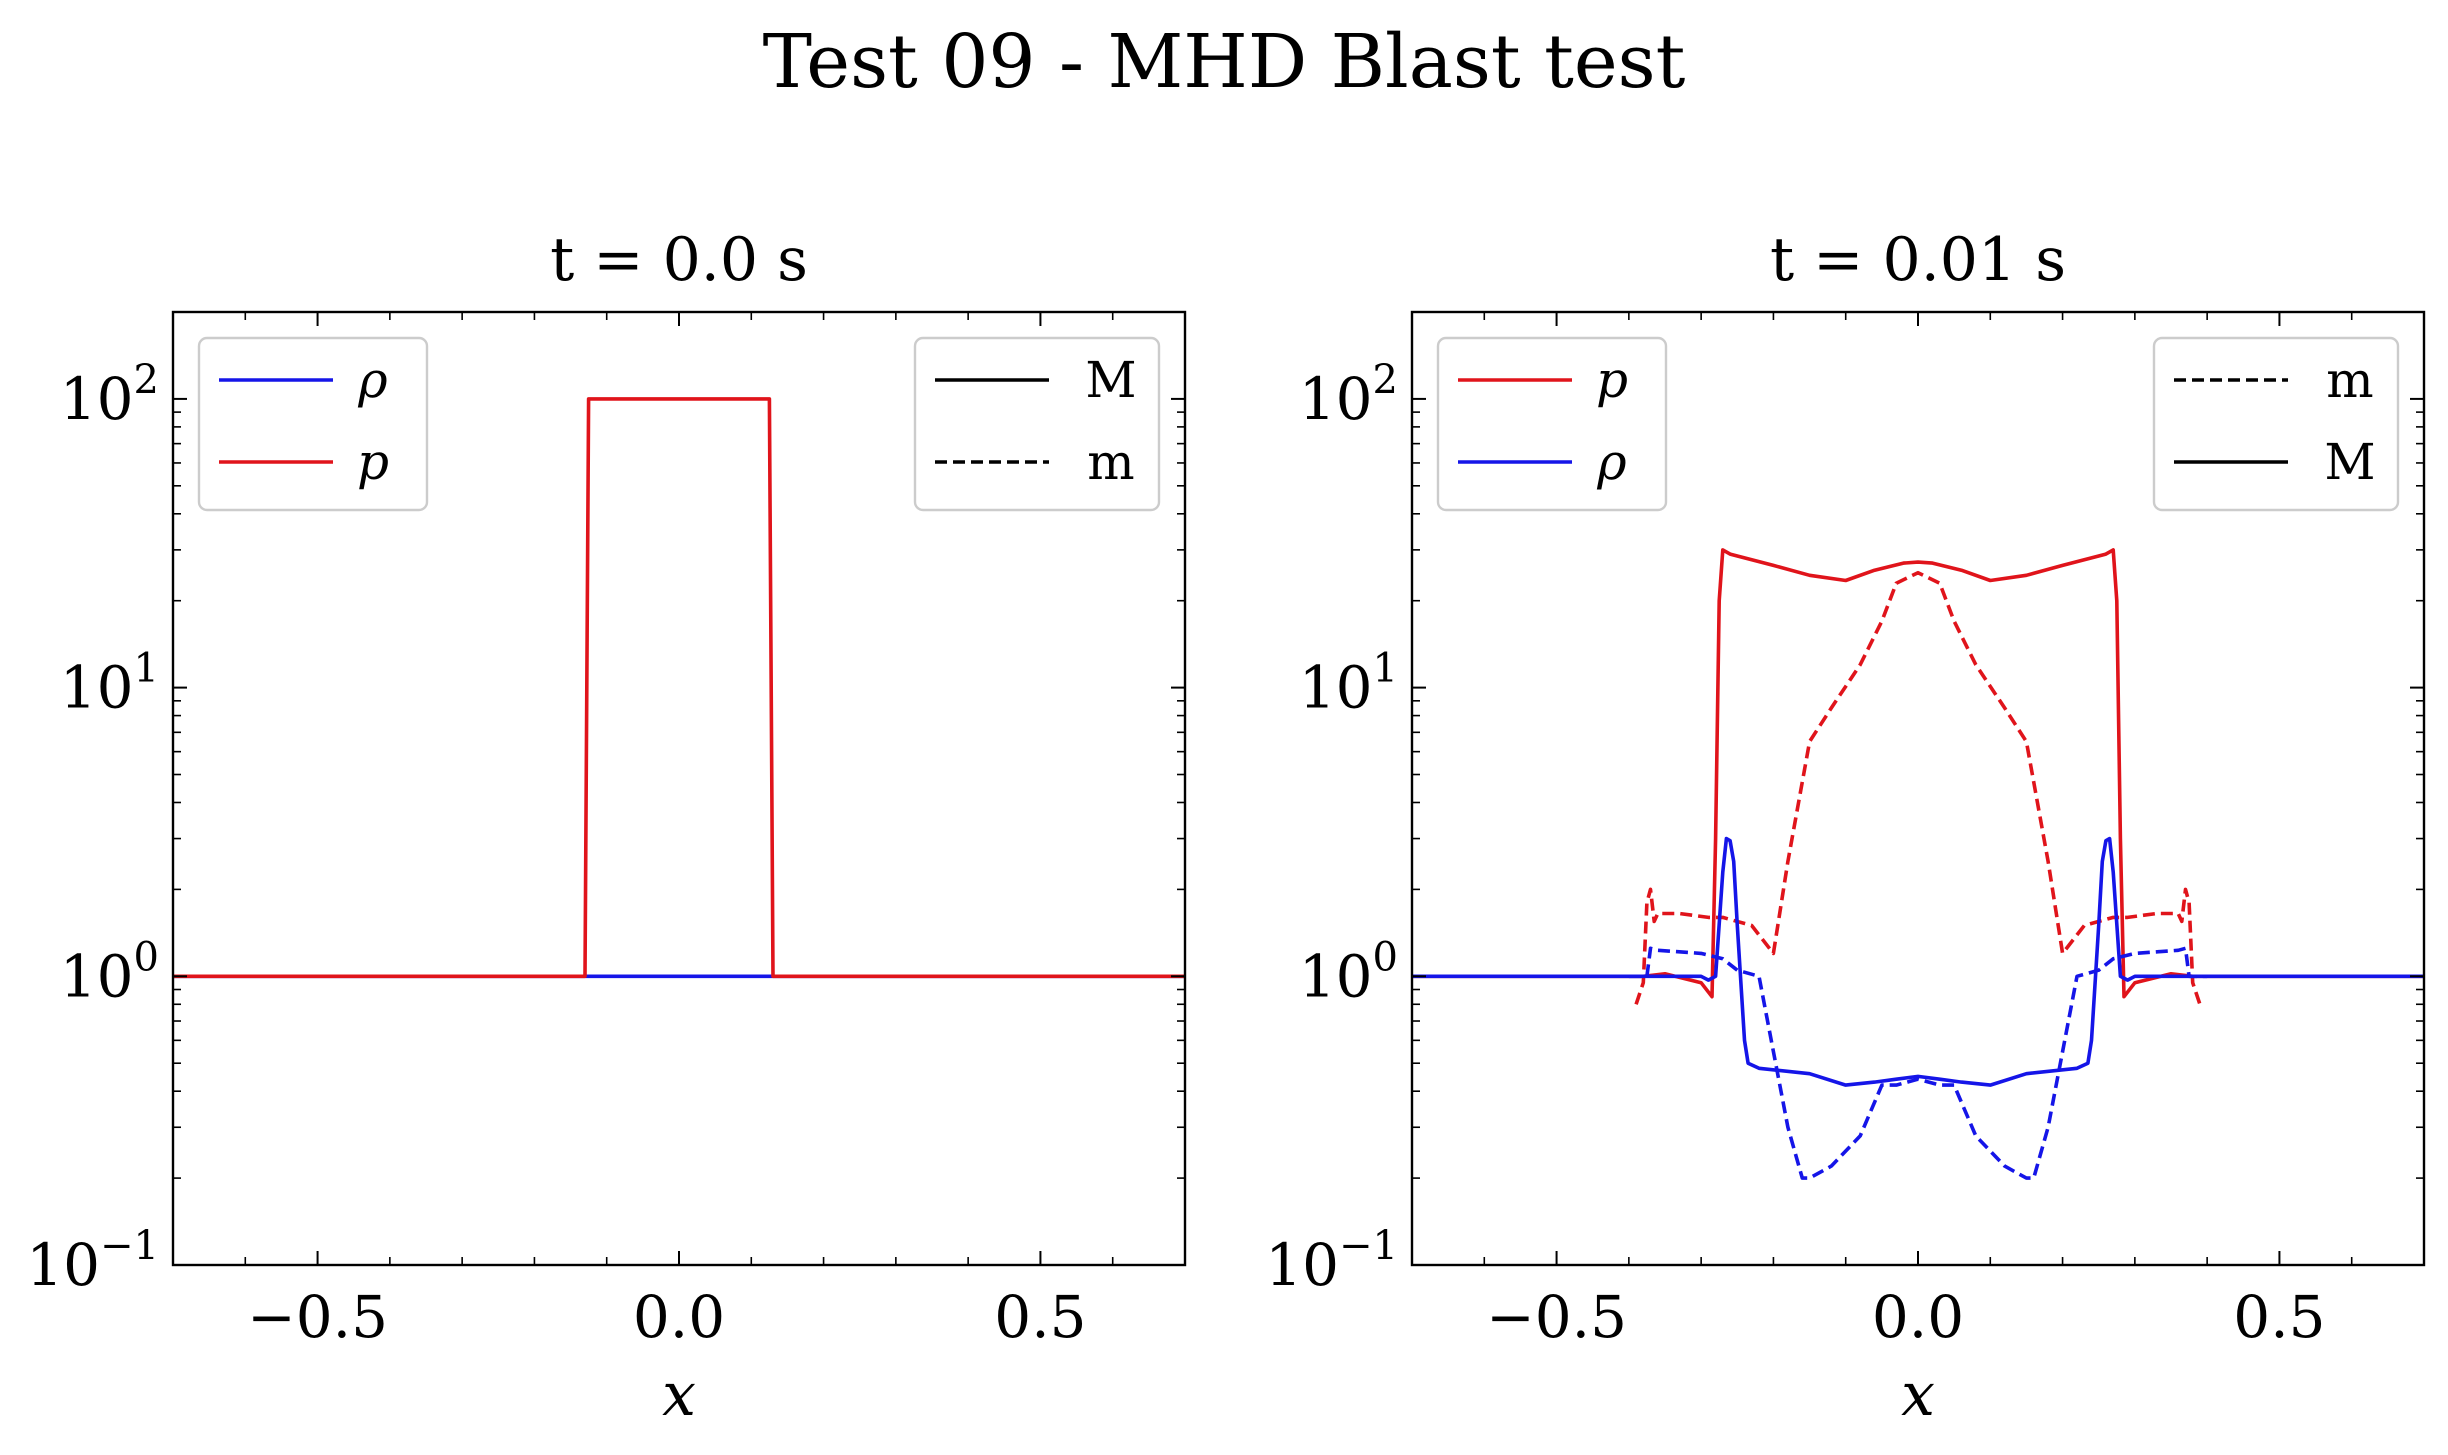 This screenshot has height=1455, width=2448. Describe the element at coordinates (1918, 787) in the screenshot. I see `series-line-p-m` at that location.